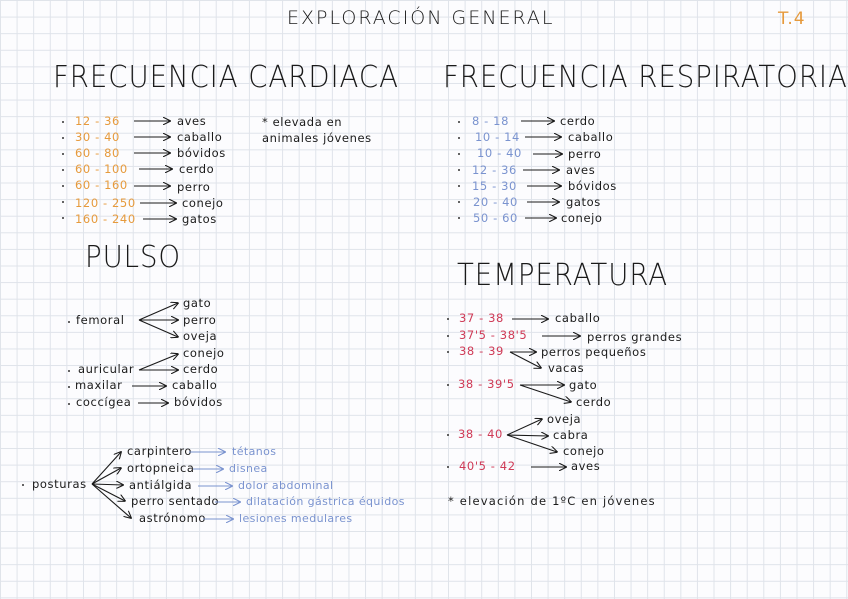 Image resolution: width=848 pixels, height=599 pixels. What do you see at coordinates (499, 153) in the screenshot?
I see `respiratoria-range: 10 - 40` at bounding box center [499, 153].